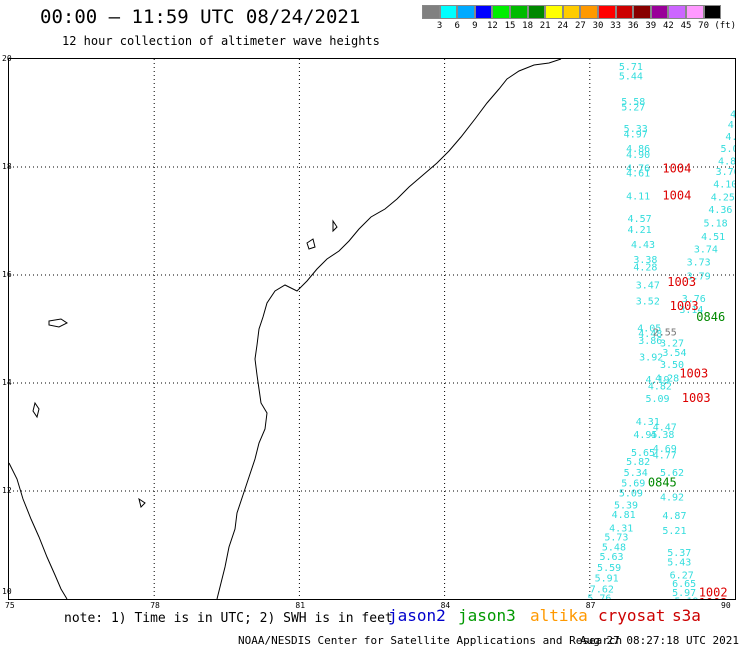 This screenshot has height=650, width=740. What do you see at coordinates (10, 605) in the screenshot?
I see `lon-tick-label: 75` at bounding box center [10, 605].